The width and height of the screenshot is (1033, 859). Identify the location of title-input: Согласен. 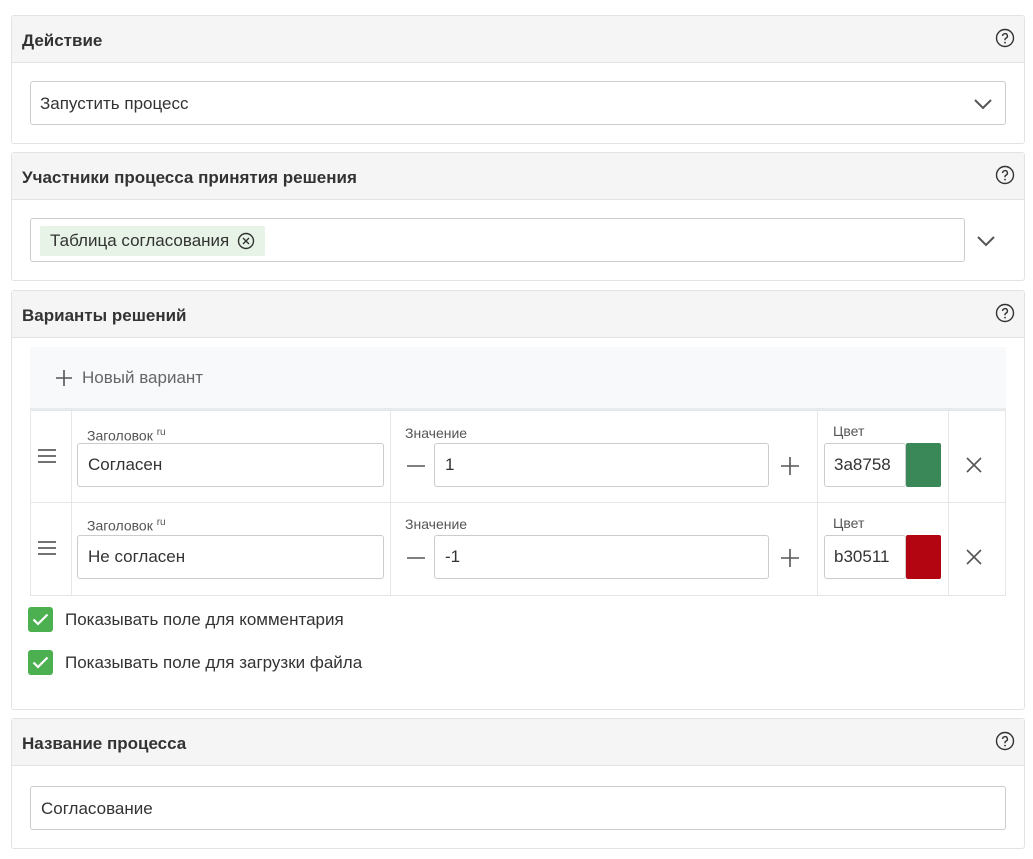
(230, 465).